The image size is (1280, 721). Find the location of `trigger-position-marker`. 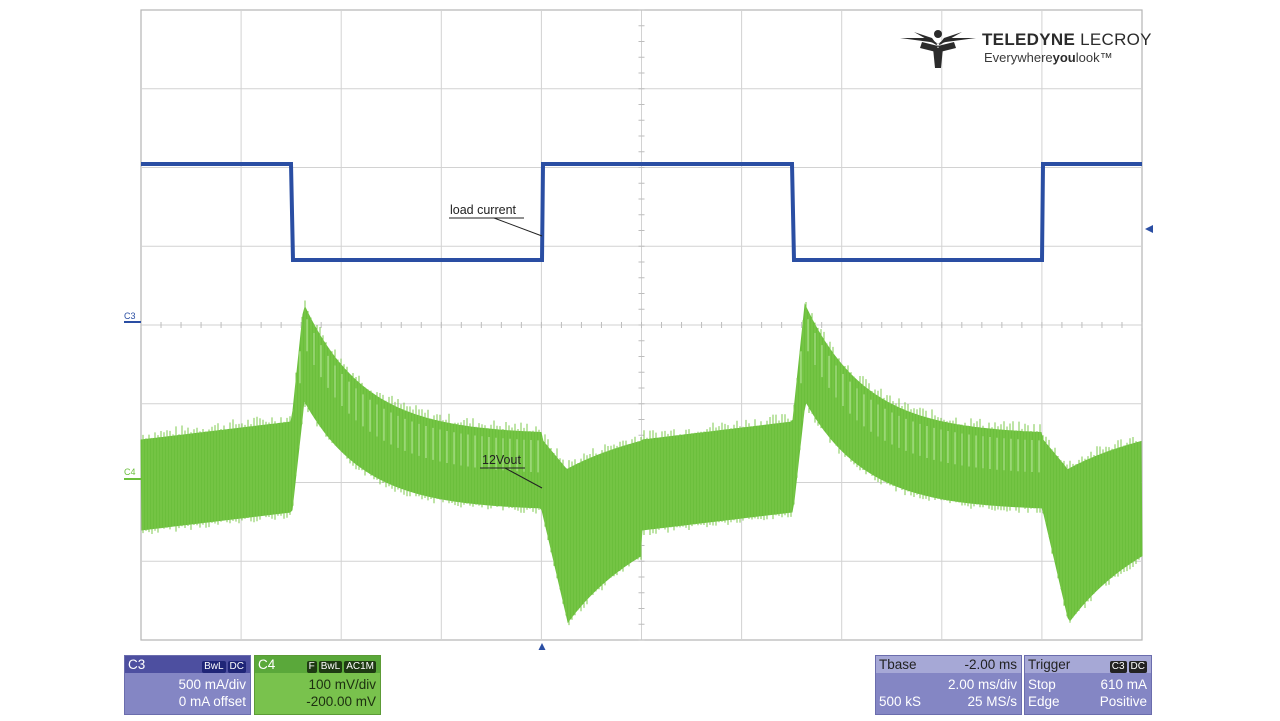

trigger-position-marker is located at coordinates (542, 646).